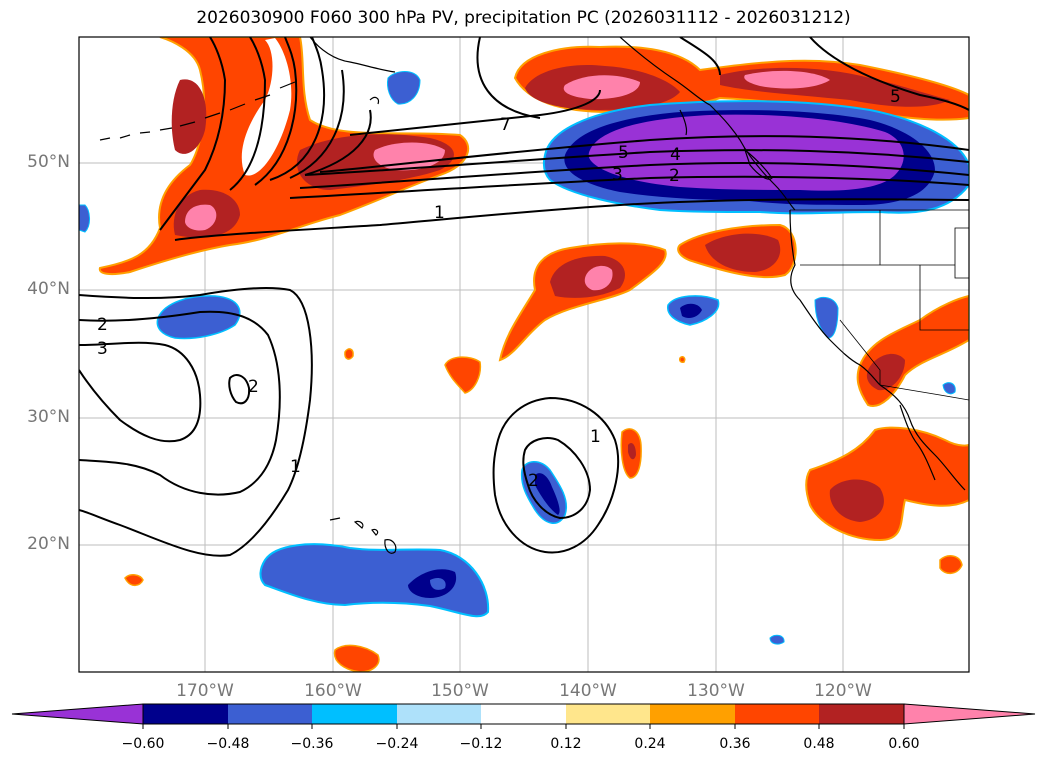 This screenshot has height=765, width=1047. Describe the element at coordinates (460, 691) in the screenshot. I see `lon-label: 150°W` at that location.